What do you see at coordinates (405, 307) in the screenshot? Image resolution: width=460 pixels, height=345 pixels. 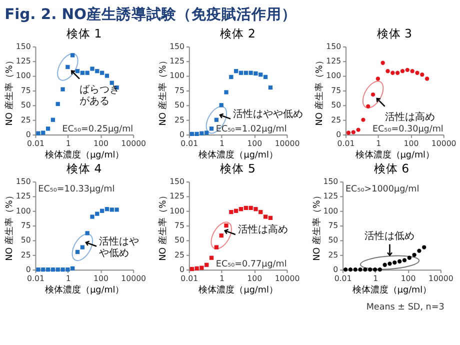 I see `text: Means ± SD, n=3` at bounding box center [405, 307].